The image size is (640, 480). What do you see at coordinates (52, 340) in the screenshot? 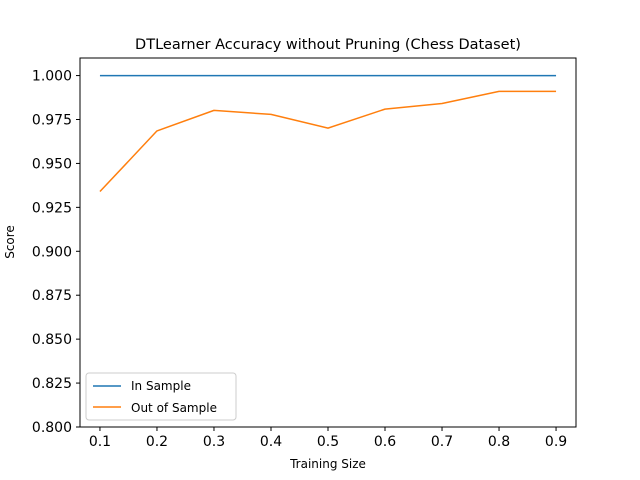
I see `y-tick-label: 0.850` at bounding box center [52, 340].